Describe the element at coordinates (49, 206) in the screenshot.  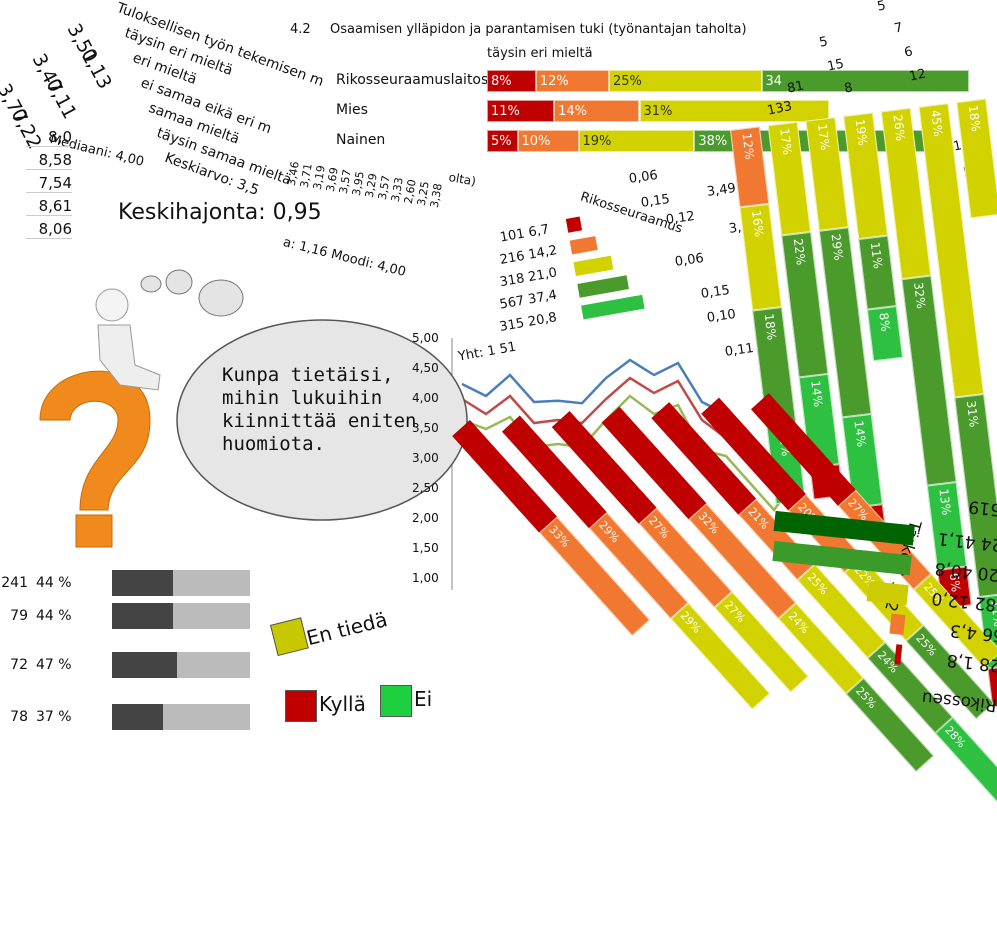
I see `score-cell: 8,61` at that location.